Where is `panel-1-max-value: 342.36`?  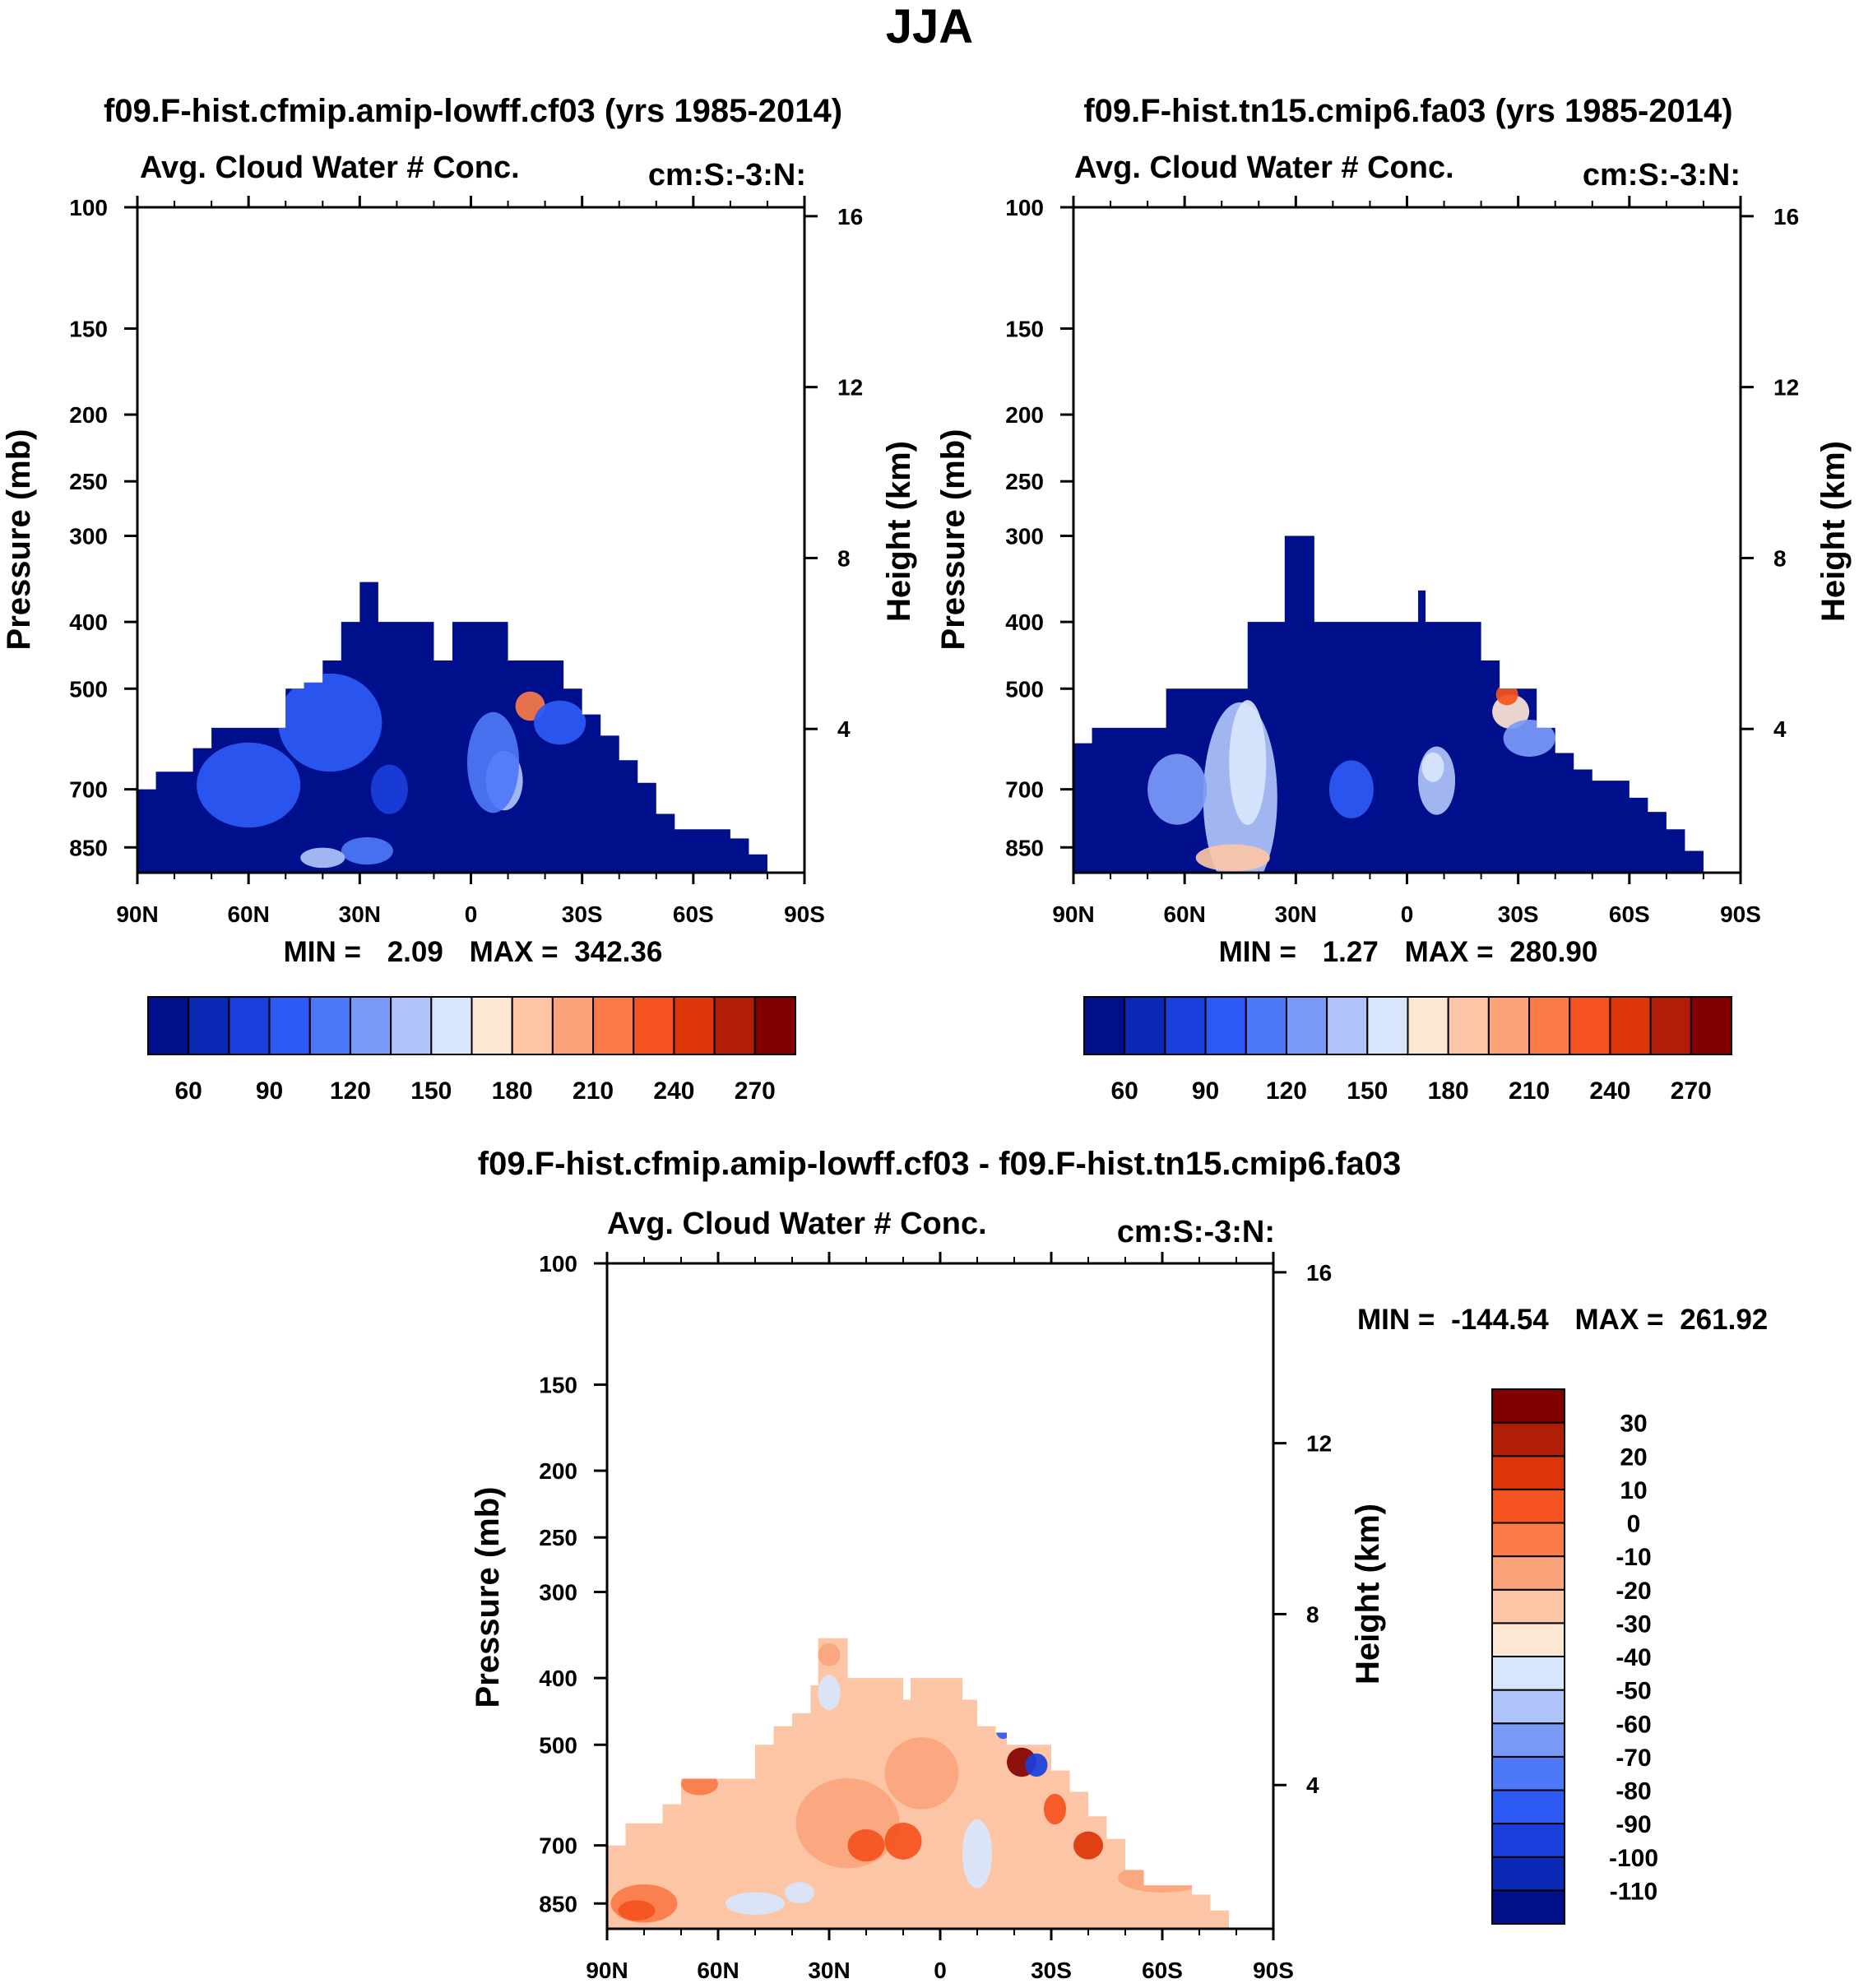
panel-1-max-value: 342.36 is located at coordinates (618, 952).